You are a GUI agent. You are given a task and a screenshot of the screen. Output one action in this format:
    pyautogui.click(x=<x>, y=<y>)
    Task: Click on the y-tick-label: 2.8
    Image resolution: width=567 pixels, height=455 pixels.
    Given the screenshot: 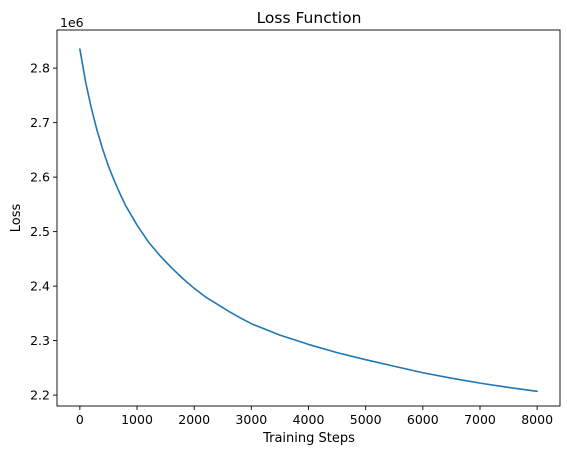 What is the action you would take?
    pyautogui.click(x=40, y=68)
    